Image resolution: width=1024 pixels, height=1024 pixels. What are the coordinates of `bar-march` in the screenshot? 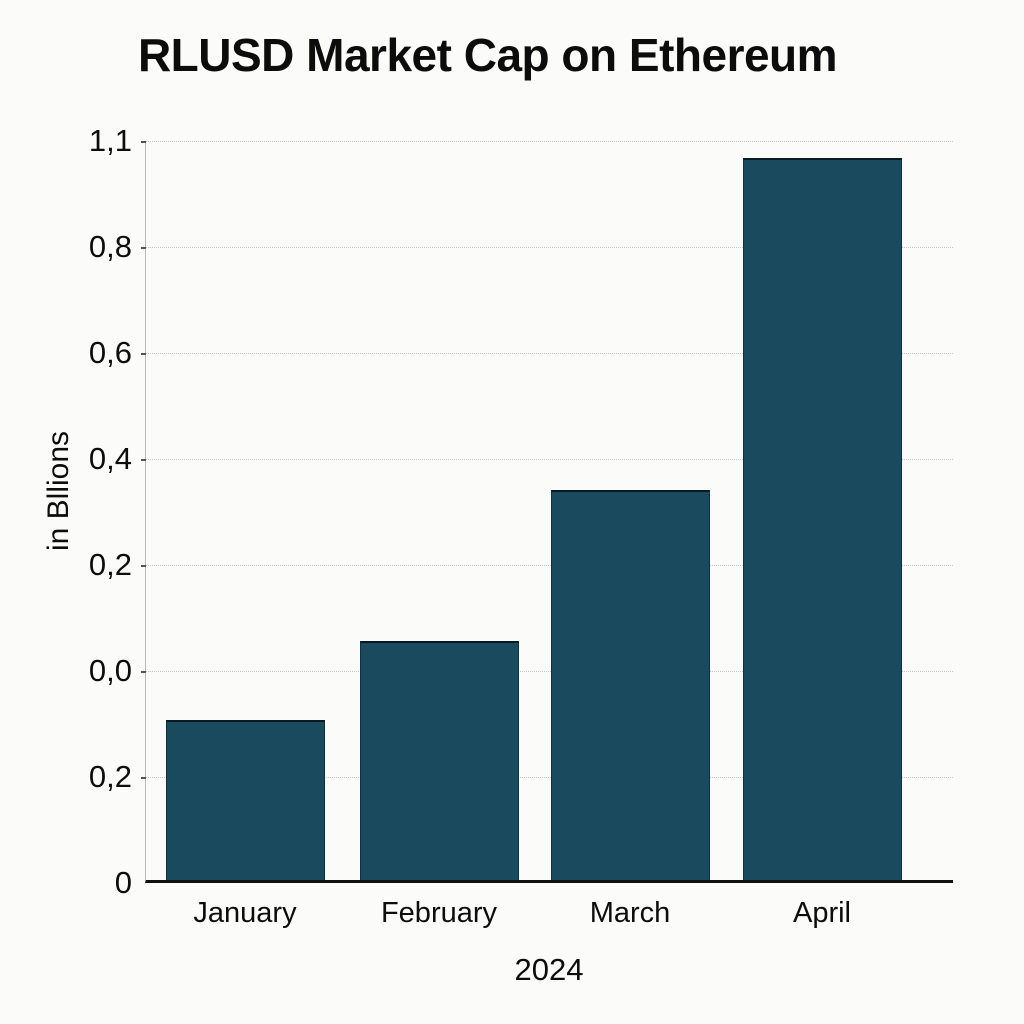 It's located at (630, 685).